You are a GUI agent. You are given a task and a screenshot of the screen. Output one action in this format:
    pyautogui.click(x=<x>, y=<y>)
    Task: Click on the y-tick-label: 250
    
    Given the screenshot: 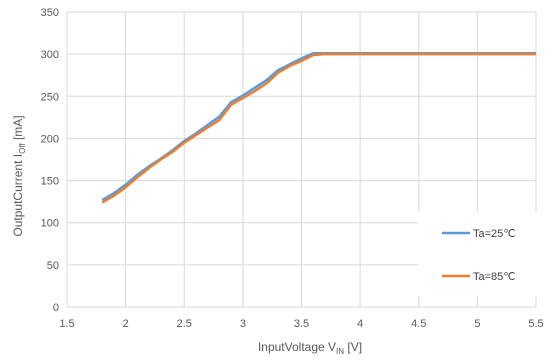 What is the action you would take?
    pyautogui.click(x=50, y=97)
    